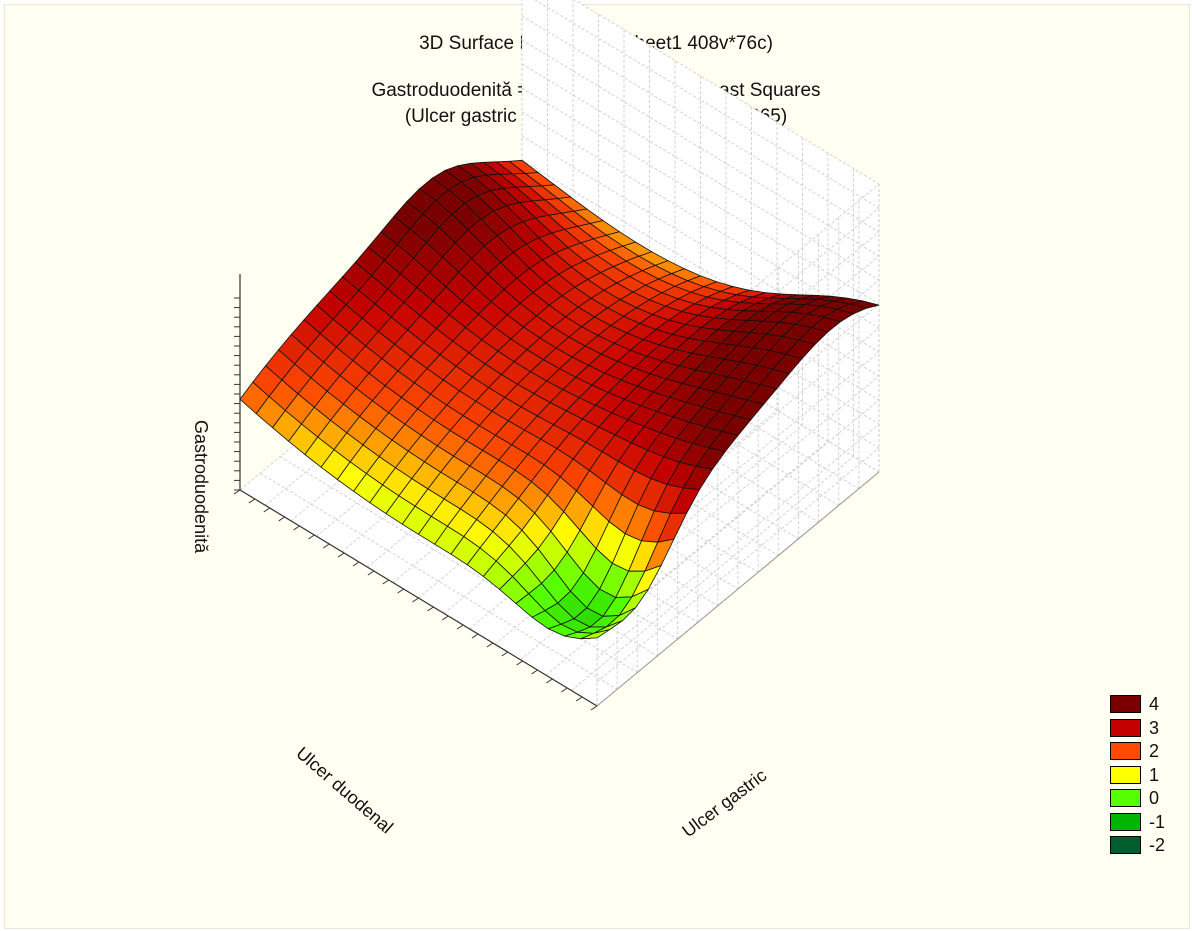 The image size is (1192, 931). What do you see at coordinates (1154, 751) in the screenshot?
I see `legend-label: 2` at bounding box center [1154, 751].